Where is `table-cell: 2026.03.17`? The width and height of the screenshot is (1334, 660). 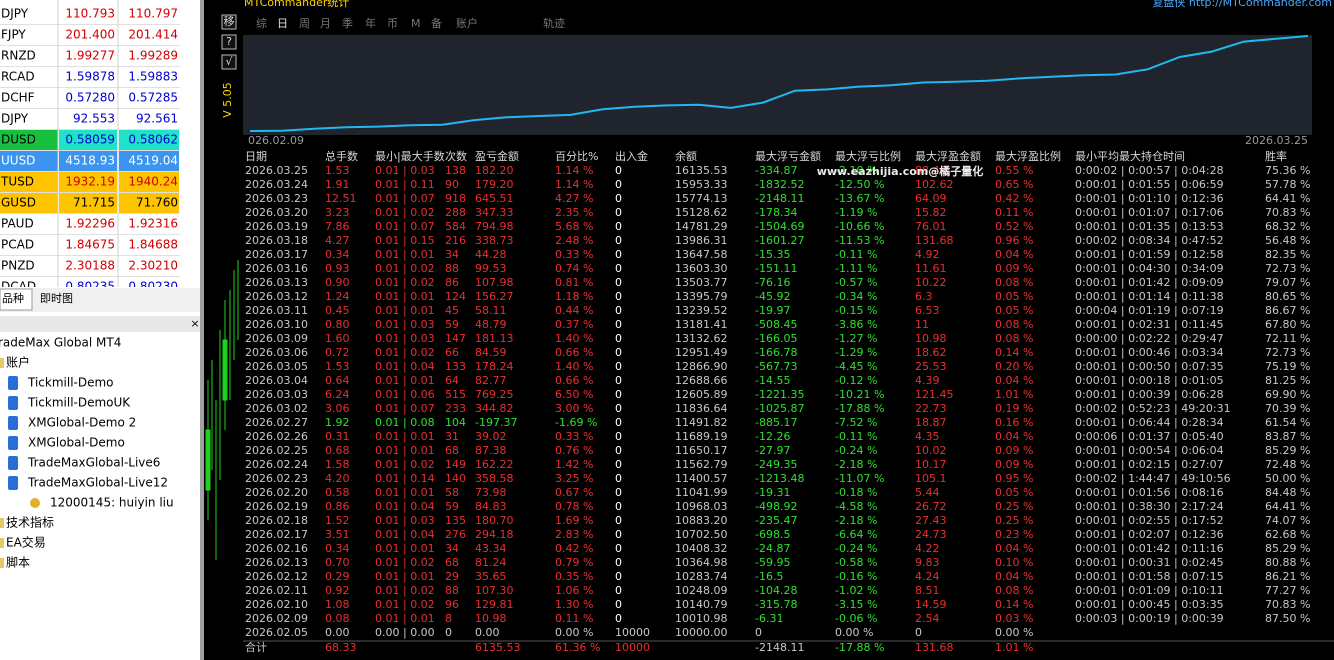
table-cell: 2026.03.17 is located at coordinates (276, 254).